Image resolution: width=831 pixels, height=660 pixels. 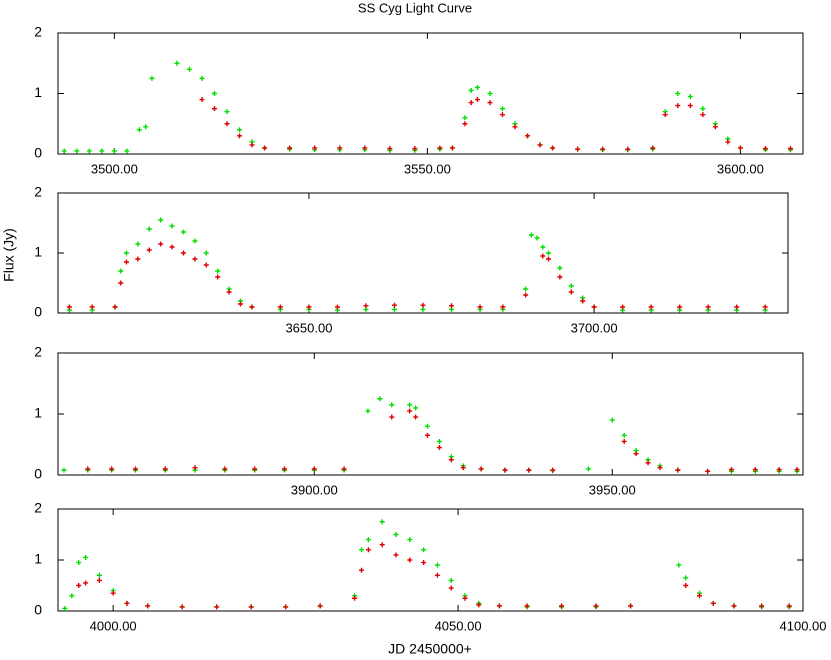 What do you see at coordinates (38, 474) in the screenshot?
I see `y-tick-label: 0` at bounding box center [38, 474].